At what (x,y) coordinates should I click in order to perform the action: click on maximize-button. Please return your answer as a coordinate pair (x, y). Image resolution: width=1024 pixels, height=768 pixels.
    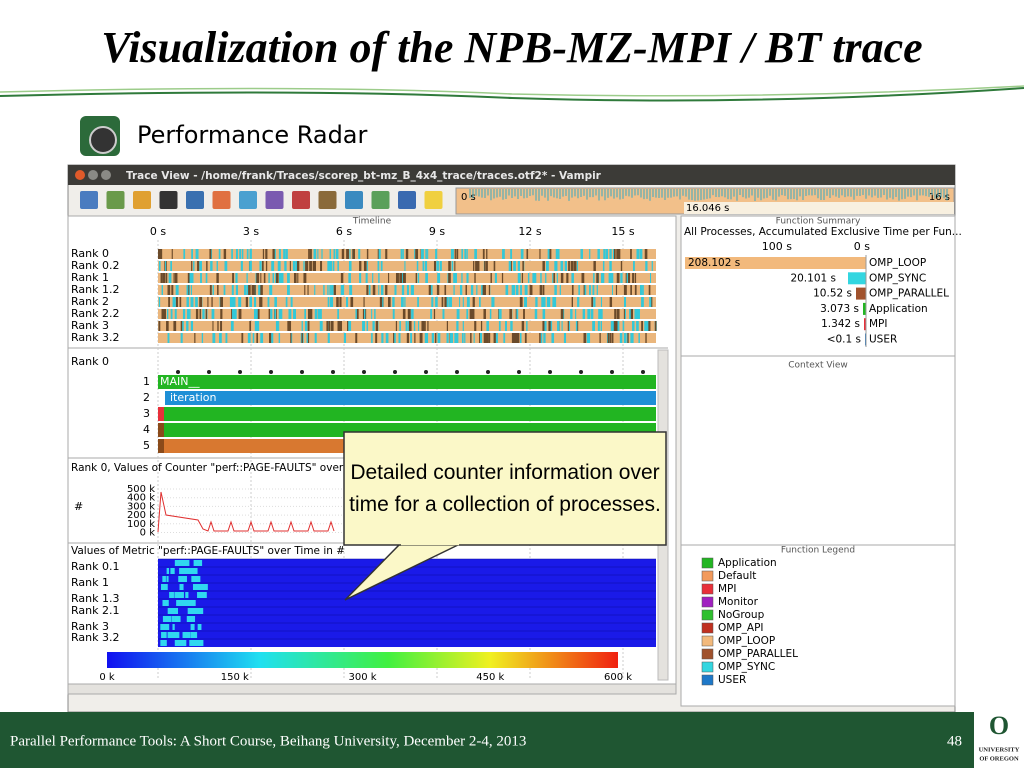
    Looking at the image, I should click on (106, 175).